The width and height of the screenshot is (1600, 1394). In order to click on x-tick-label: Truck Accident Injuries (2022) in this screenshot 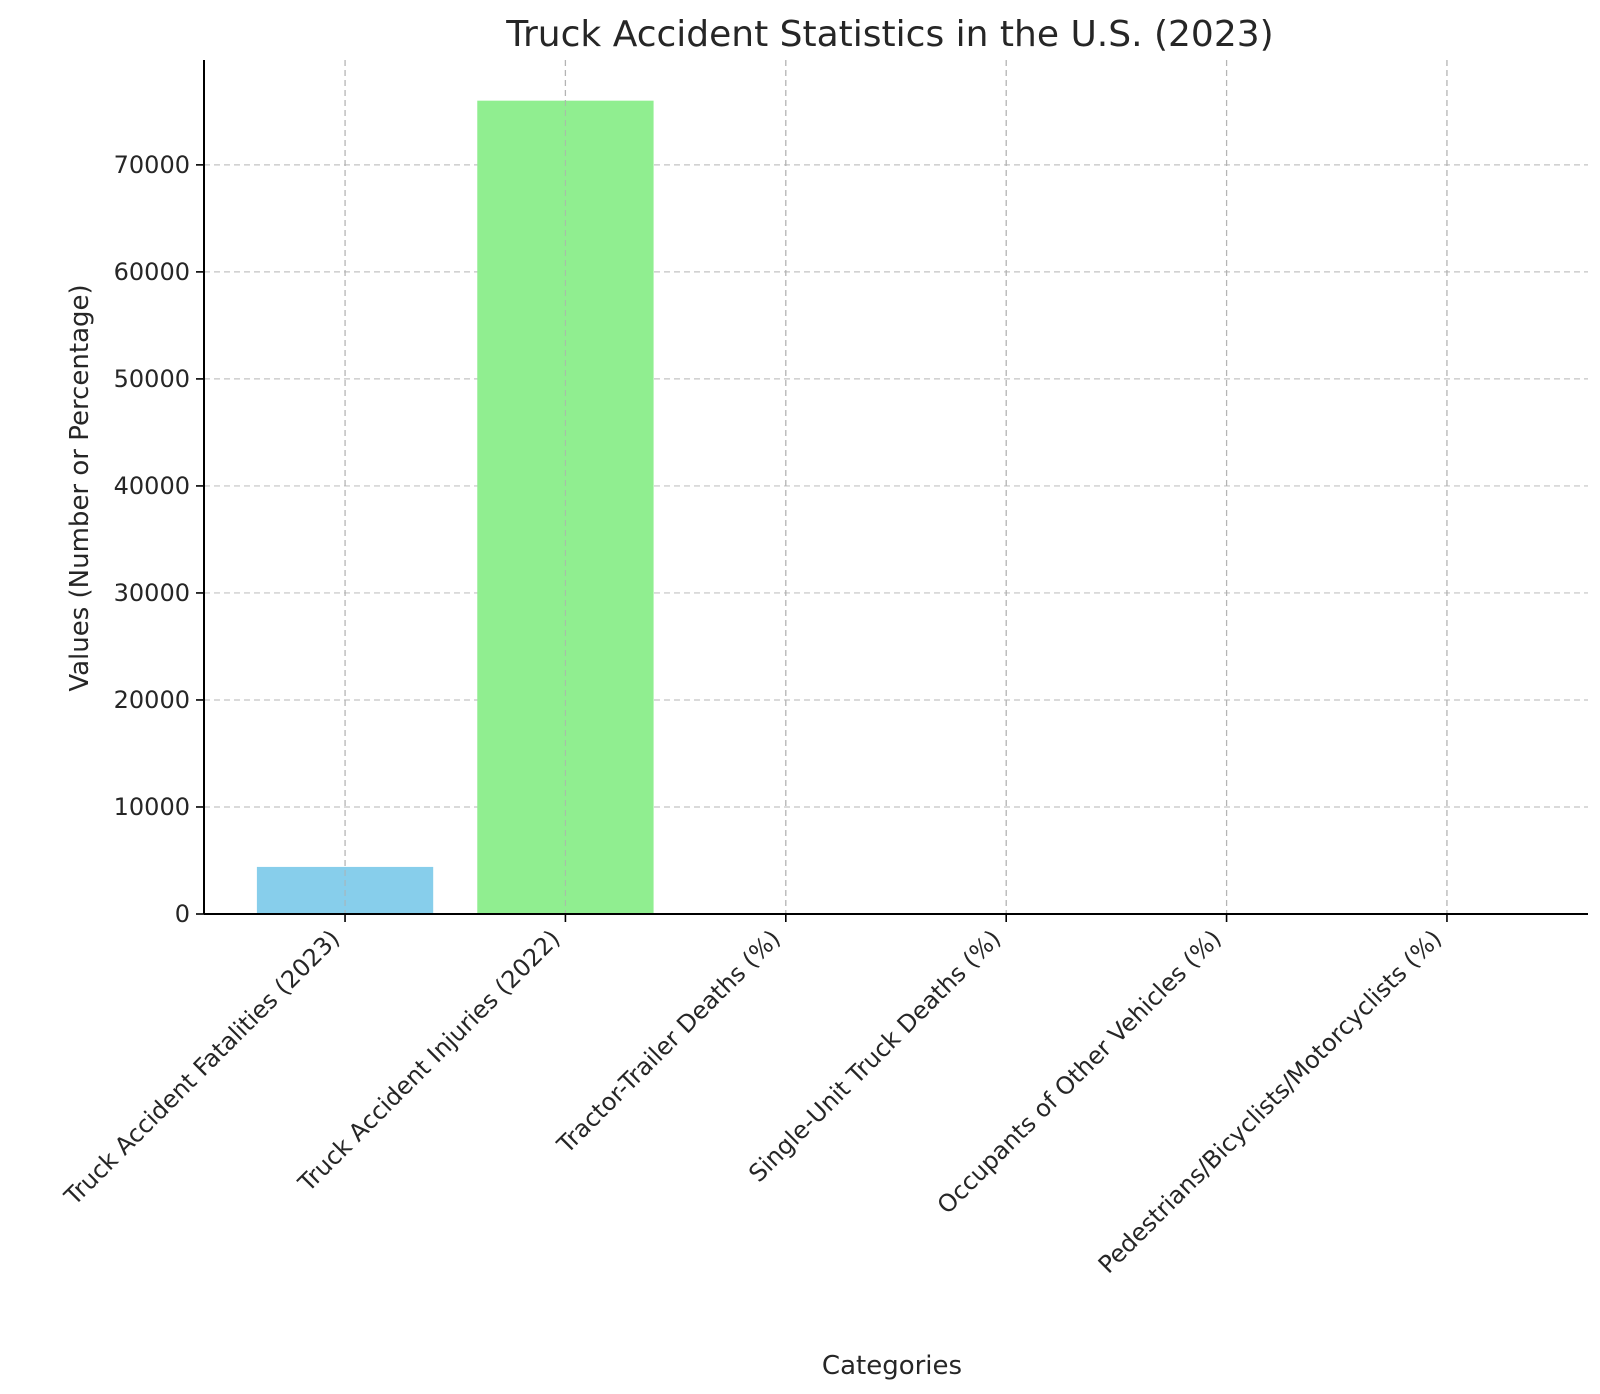, I will do `click(428, 1060)`.